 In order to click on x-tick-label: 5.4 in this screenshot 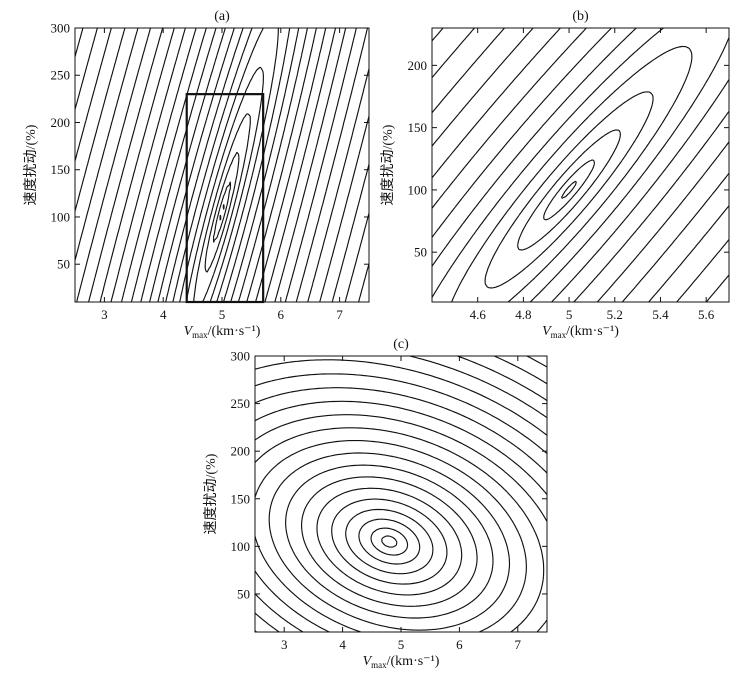, I will do `click(660, 314)`.